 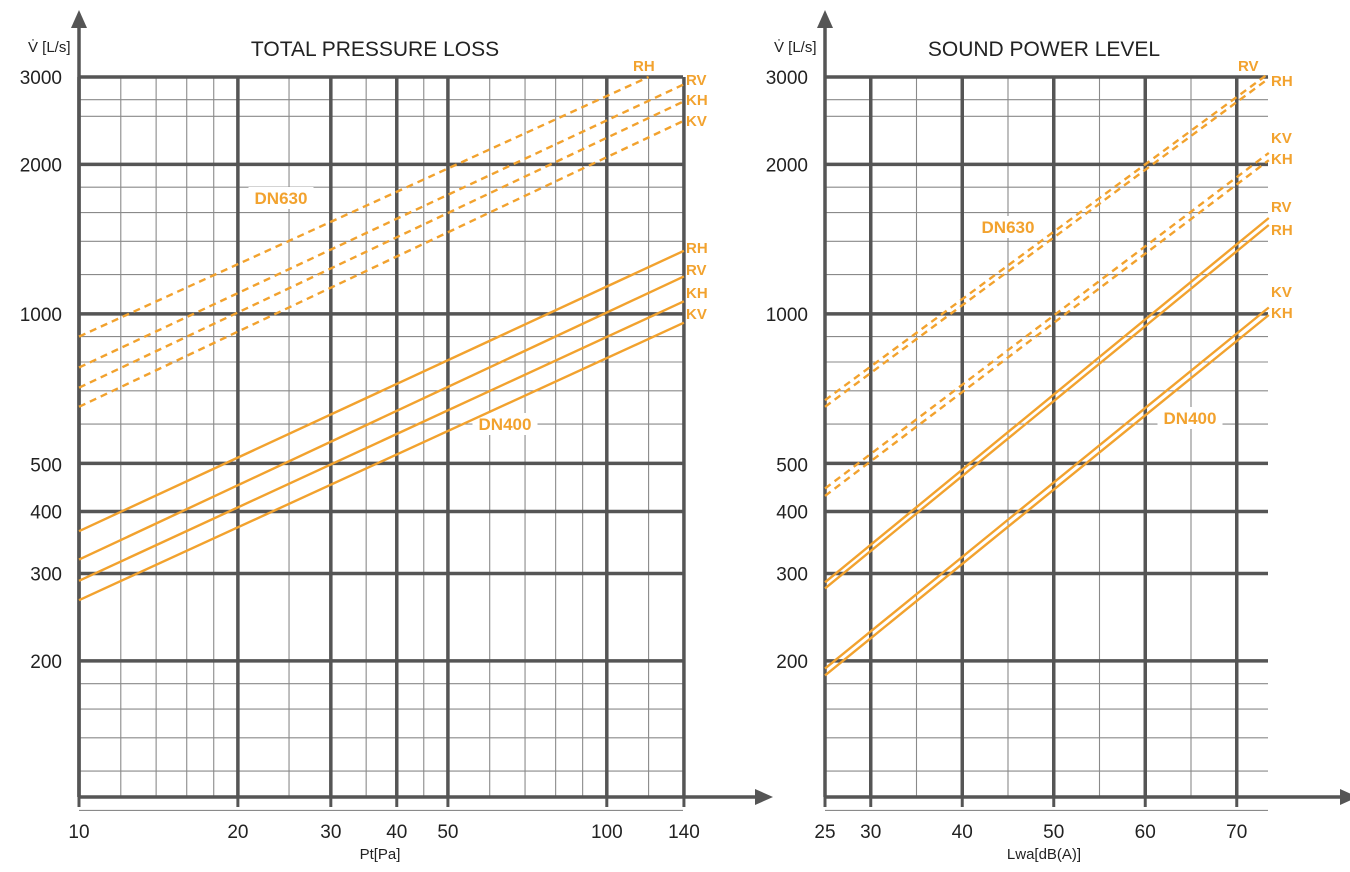 I want to click on x-axis-label: Lwa[dB(A)], so click(x=1044, y=854).